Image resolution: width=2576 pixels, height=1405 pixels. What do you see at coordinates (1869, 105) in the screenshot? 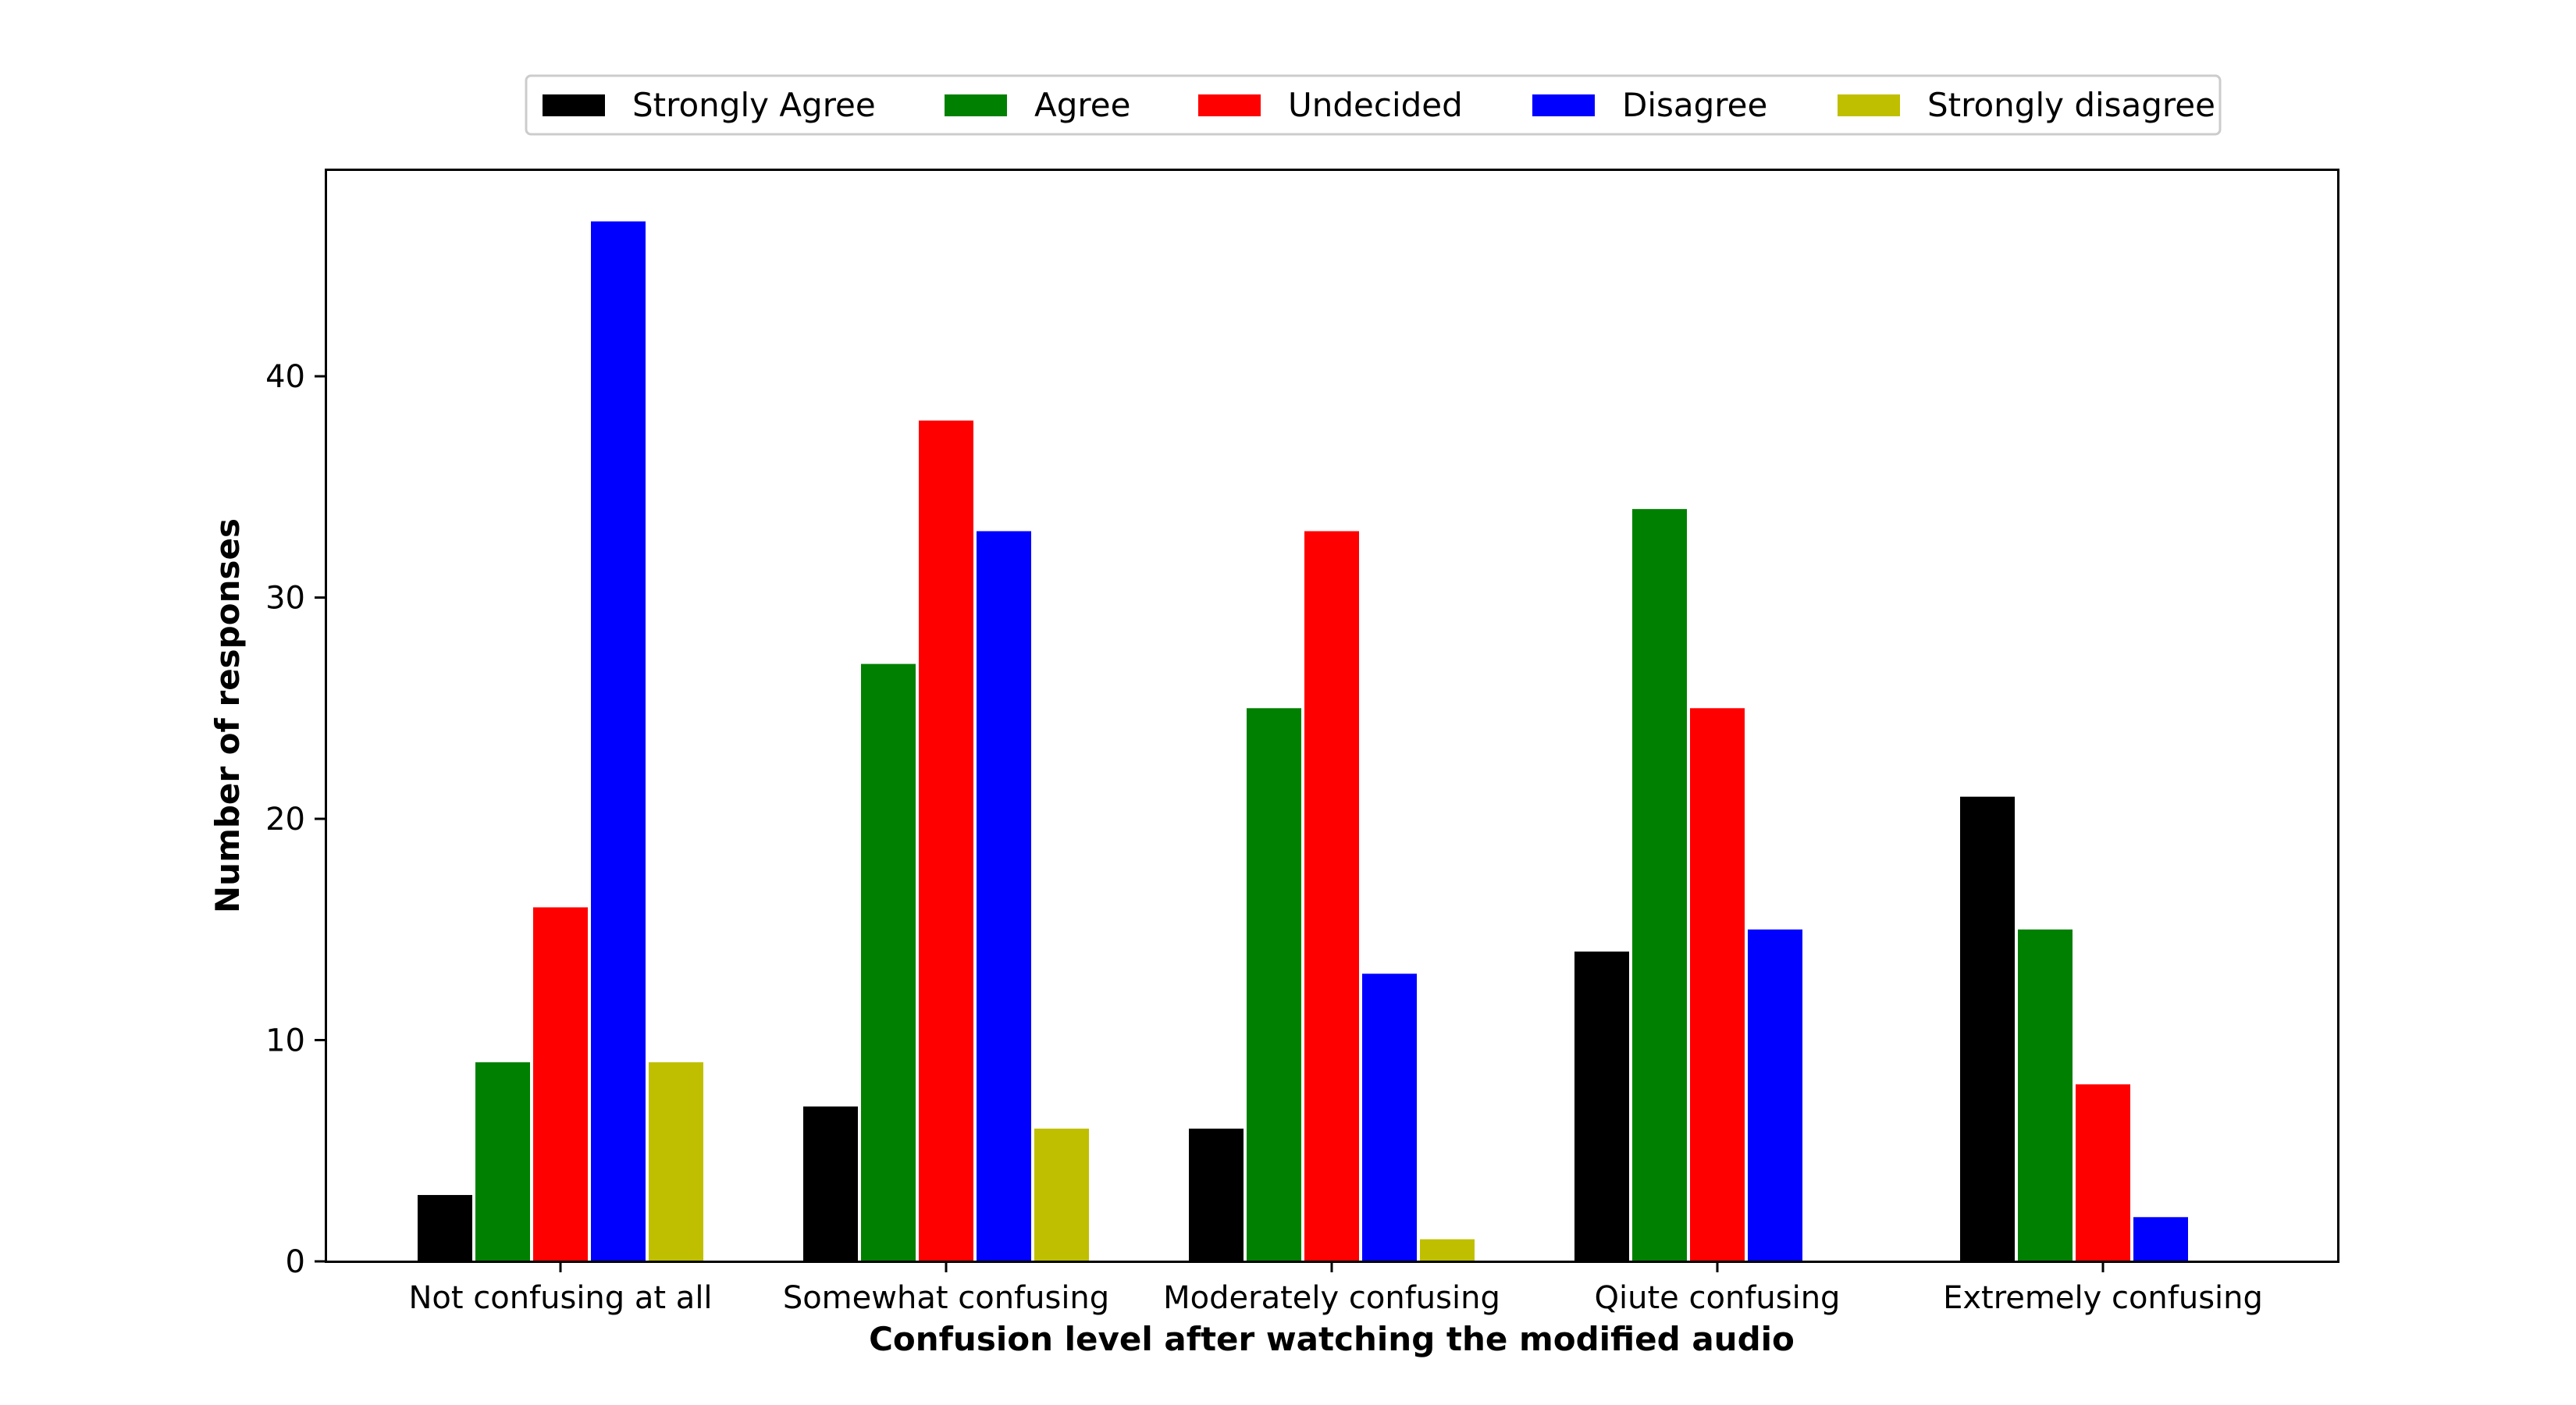
I see `legend-swatch-strongly-disagree` at bounding box center [1869, 105].